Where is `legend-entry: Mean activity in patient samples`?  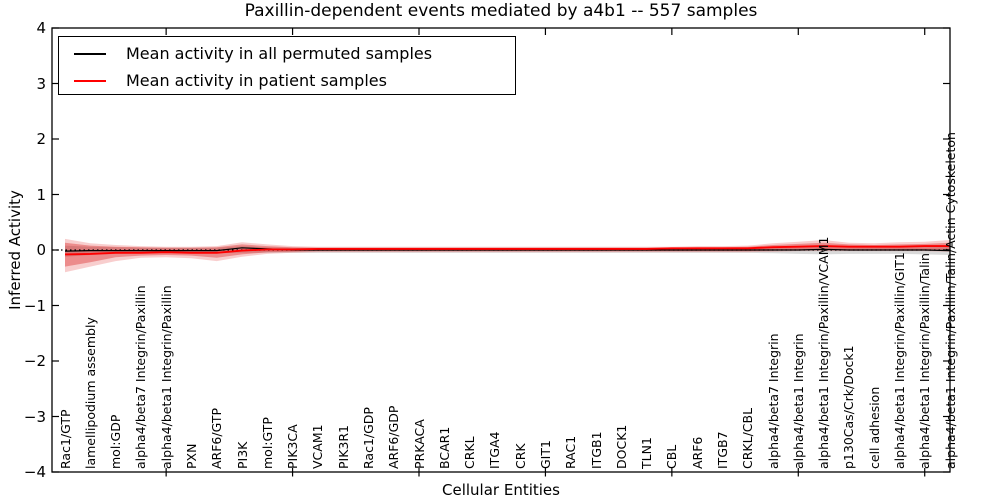 legend-entry: Mean activity in patient samples is located at coordinates (287, 80).